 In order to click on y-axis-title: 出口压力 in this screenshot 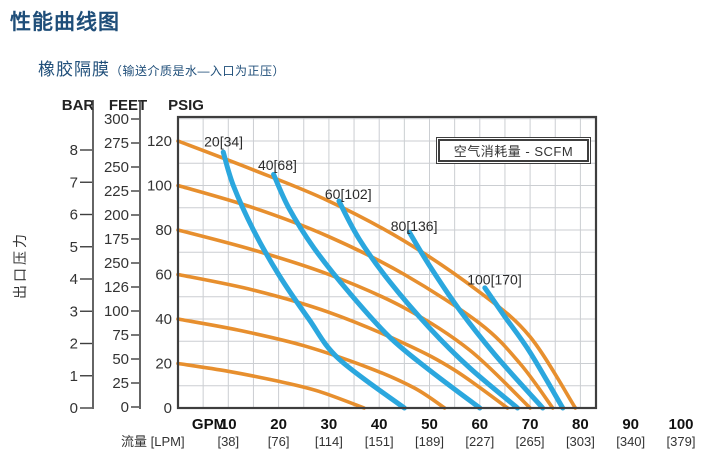, I will do `click(20, 265)`.